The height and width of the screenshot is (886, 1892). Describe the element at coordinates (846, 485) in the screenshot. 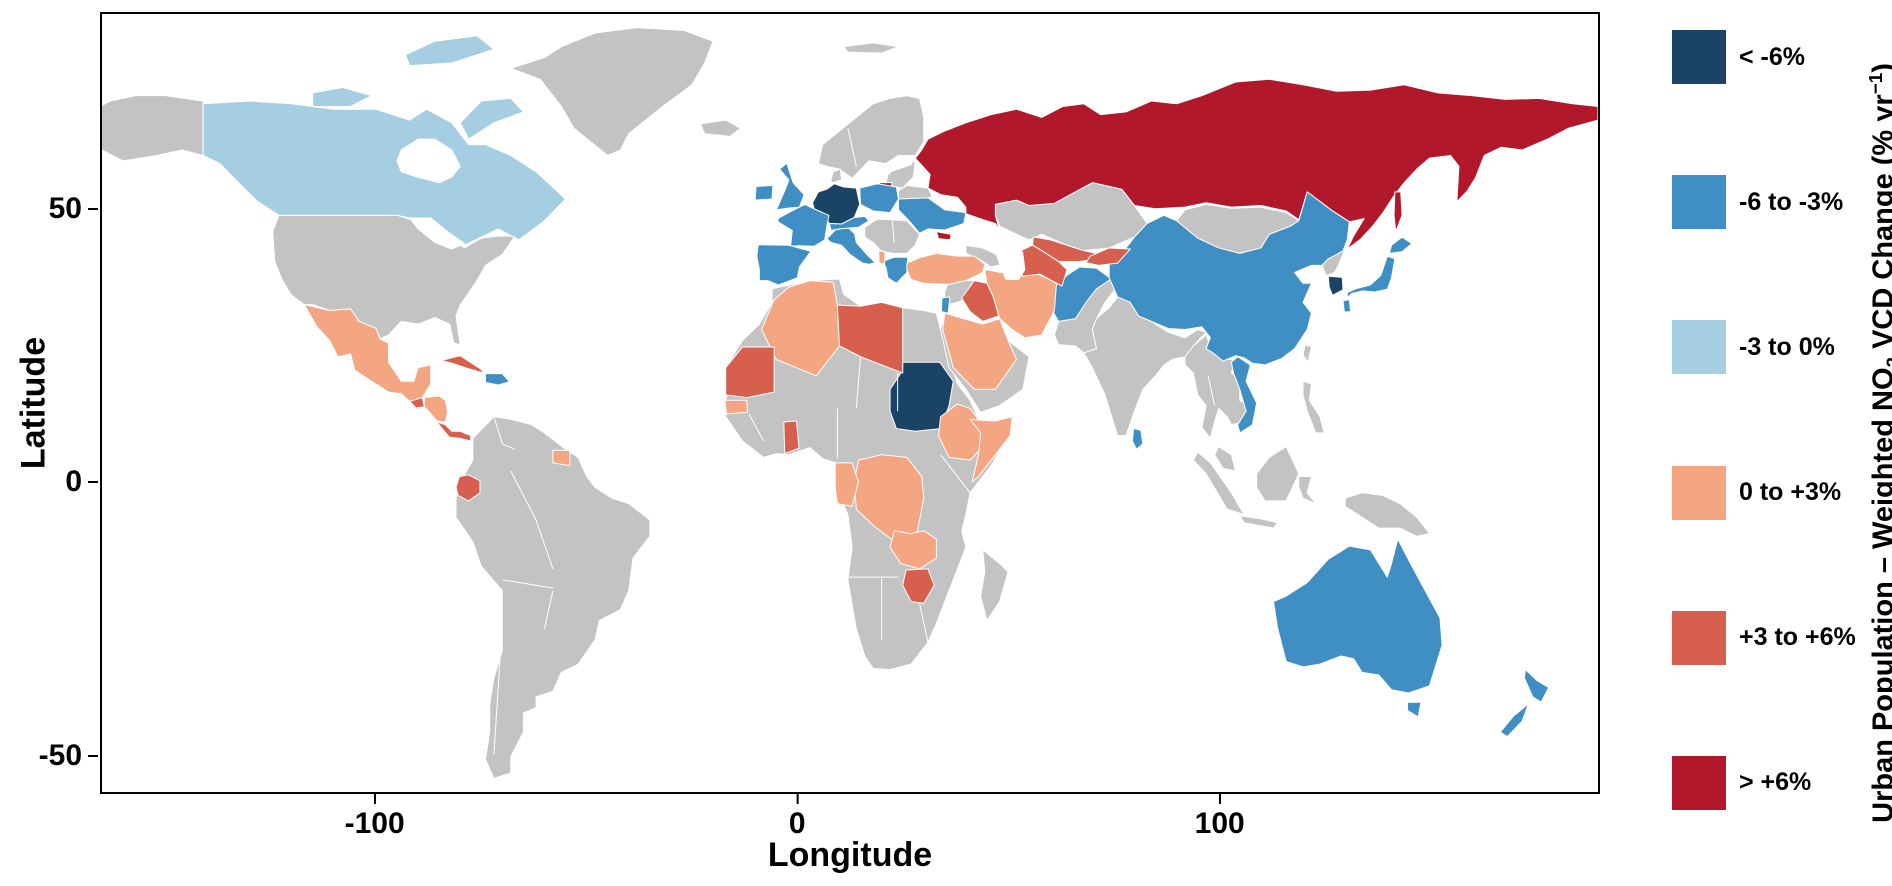

I see `country-gabon` at that location.